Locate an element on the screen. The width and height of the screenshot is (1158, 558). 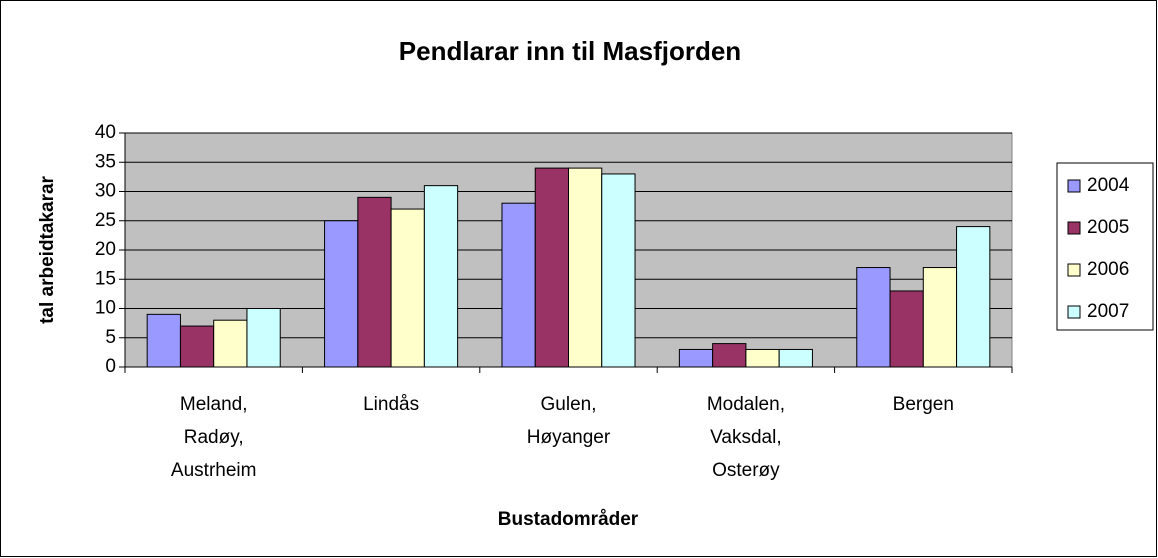
legend-label: 2005 is located at coordinates (1108, 227).